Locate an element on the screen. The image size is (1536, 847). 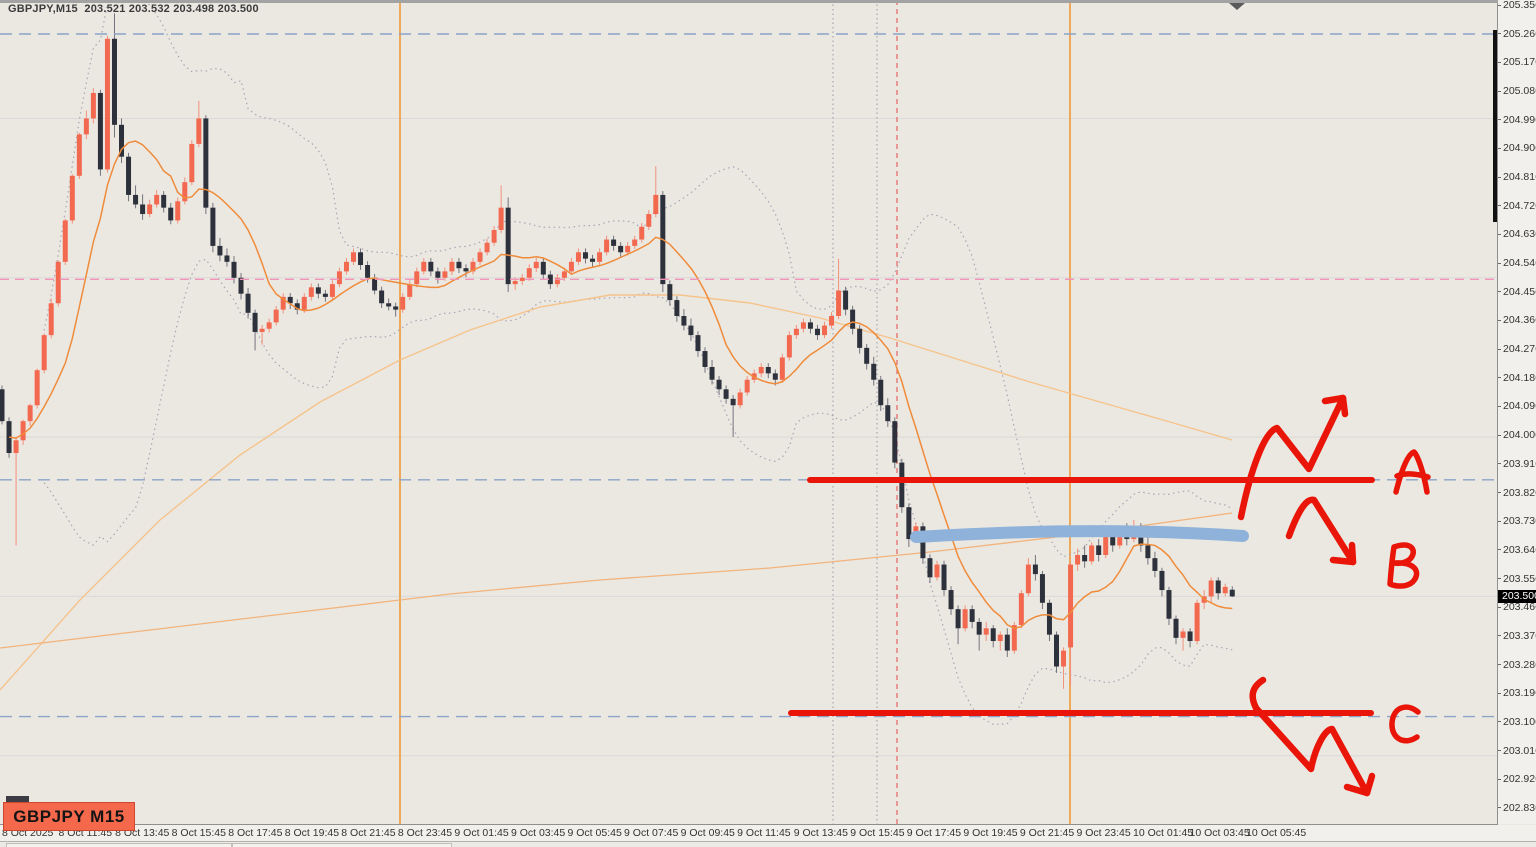
support-band-blue is located at coordinates (1079, 534).